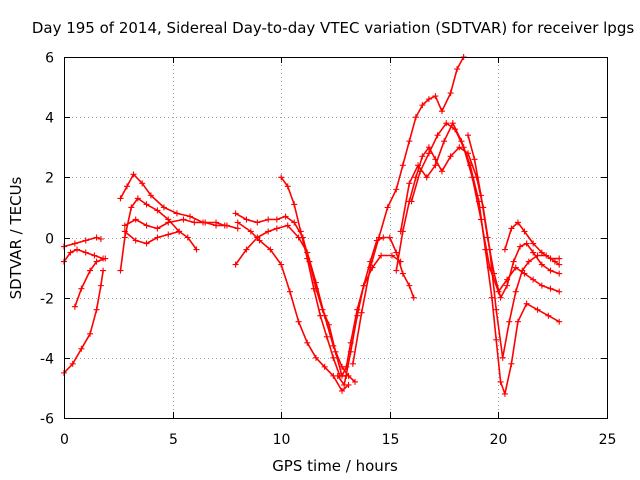 Image resolution: width=640 pixels, height=480 pixels. Describe the element at coordinates (49, 59) in the screenshot. I see `y-tick-label: 6` at that location.